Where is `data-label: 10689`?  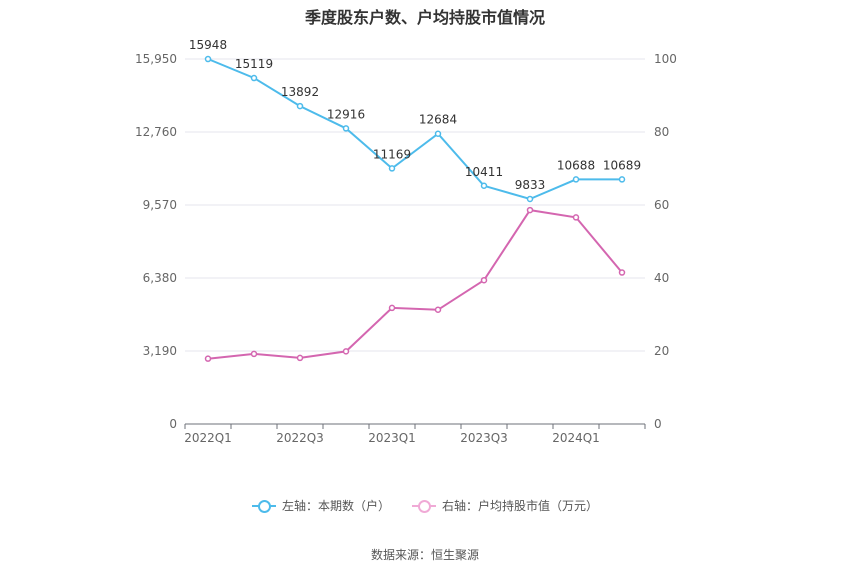 data-label: 10689 is located at coordinates (622, 165).